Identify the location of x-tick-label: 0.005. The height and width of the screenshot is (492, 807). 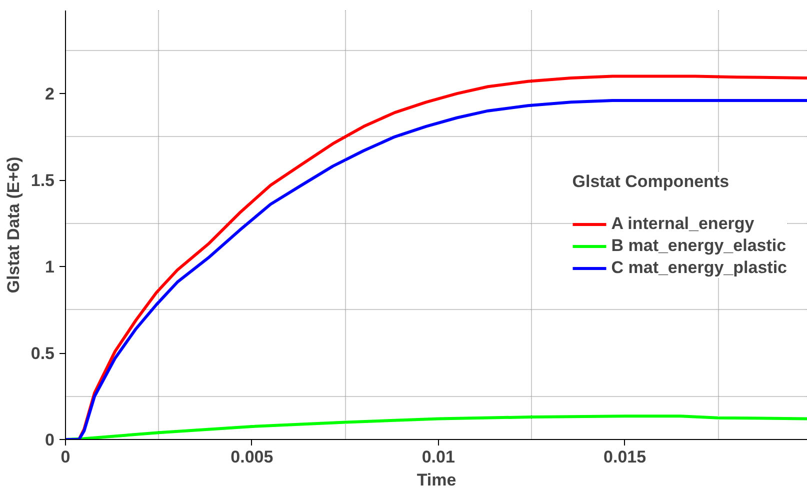
(252, 457).